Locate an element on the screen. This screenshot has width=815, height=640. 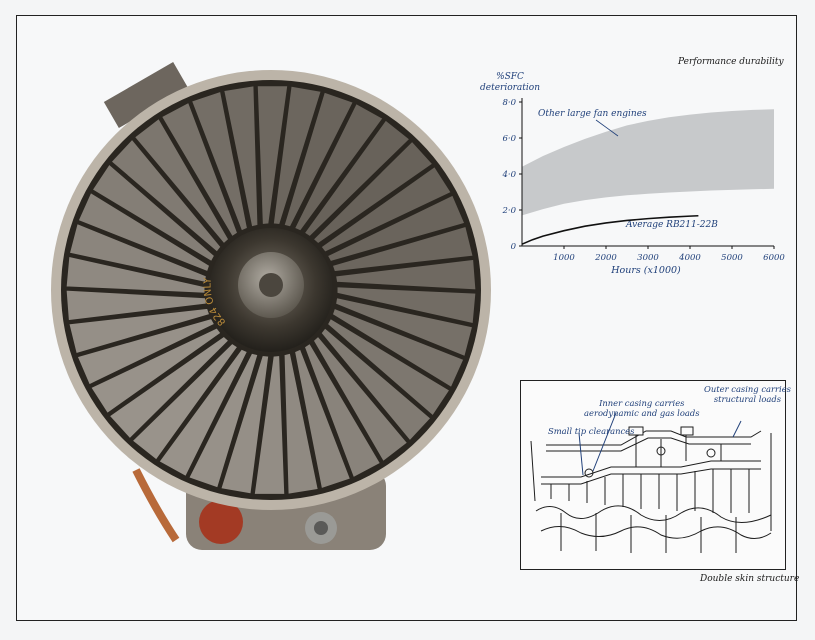
x-tick-label: 5000 is located at coordinates (732, 258).